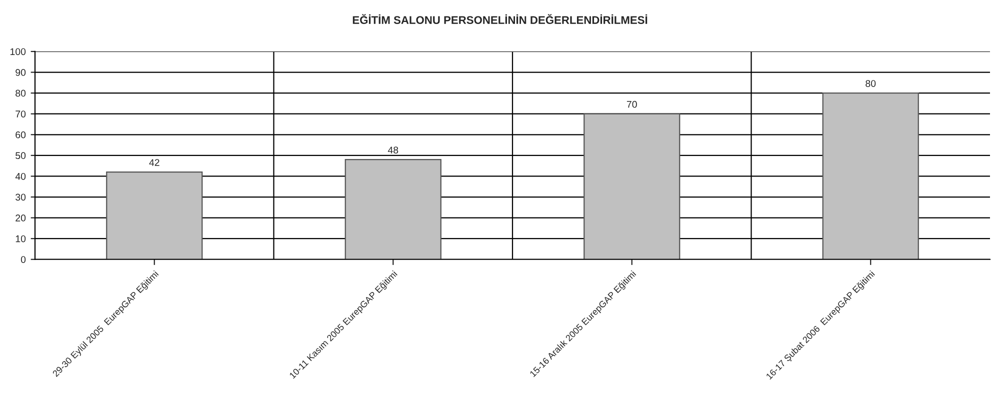  What do you see at coordinates (21, 93) in the screenshot?
I see `y-tick-label: 80` at bounding box center [21, 93].